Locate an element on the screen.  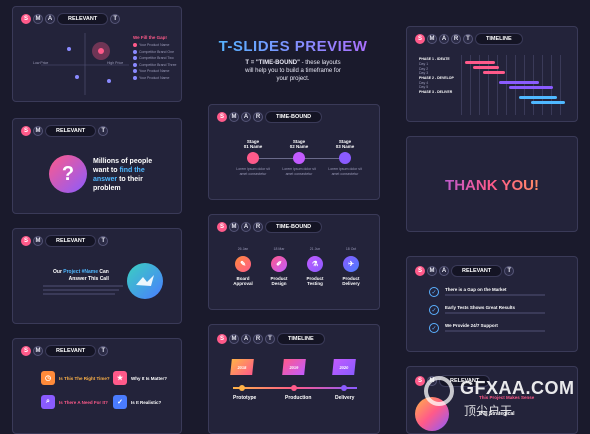
milestone-item: 18 Mar ✐ Product Design is located at coordinates (279, 266).